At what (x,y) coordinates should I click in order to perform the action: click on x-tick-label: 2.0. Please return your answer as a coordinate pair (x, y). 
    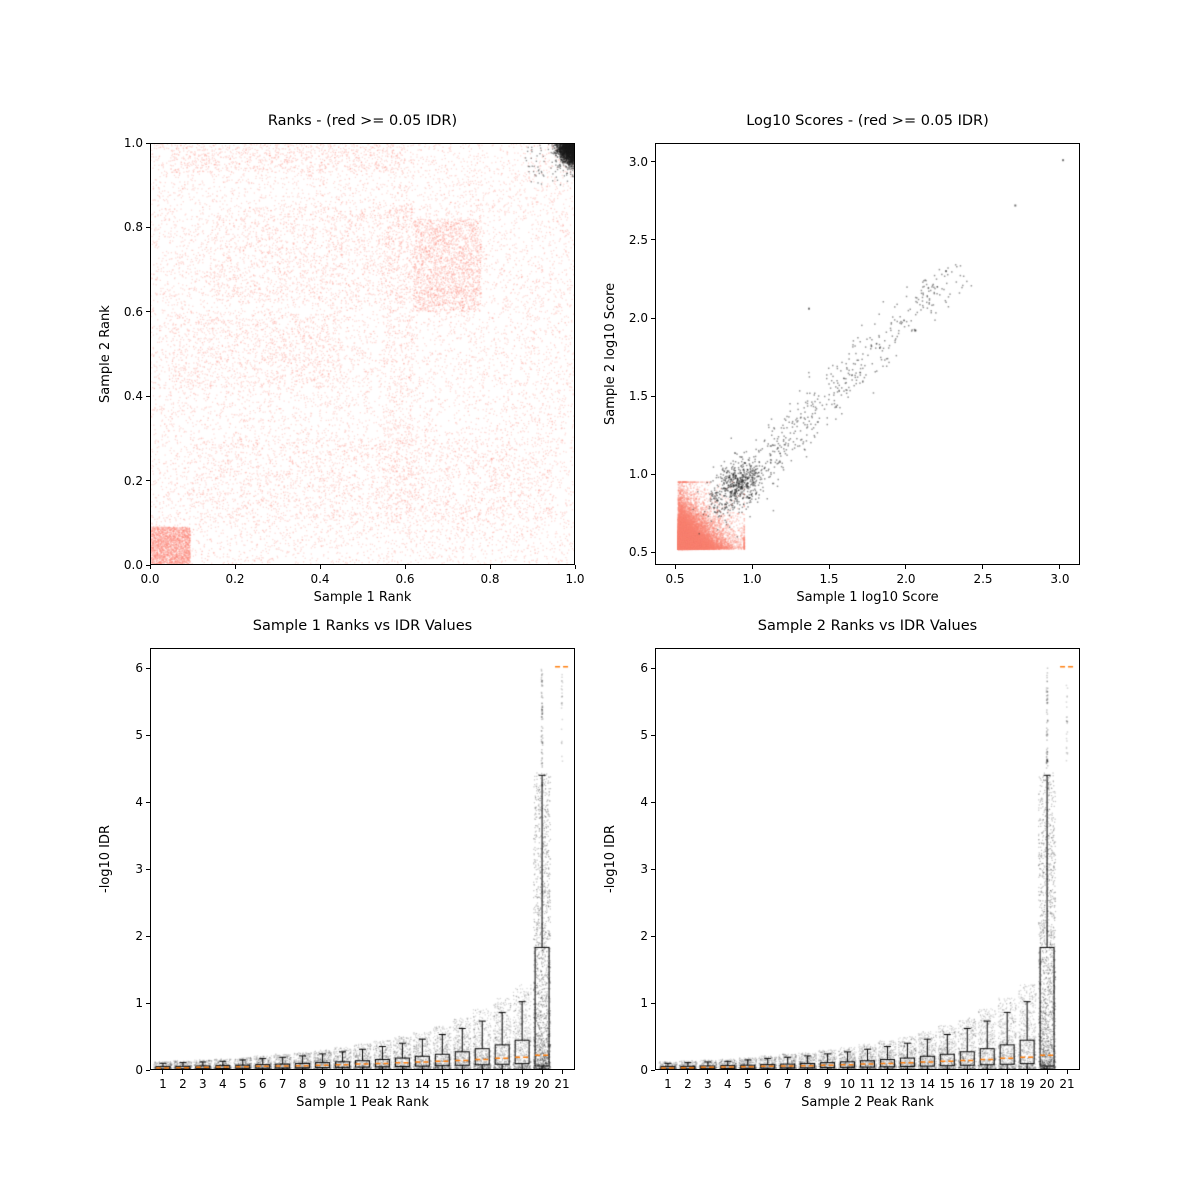
    Looking at the image, I should click on (906, 579).